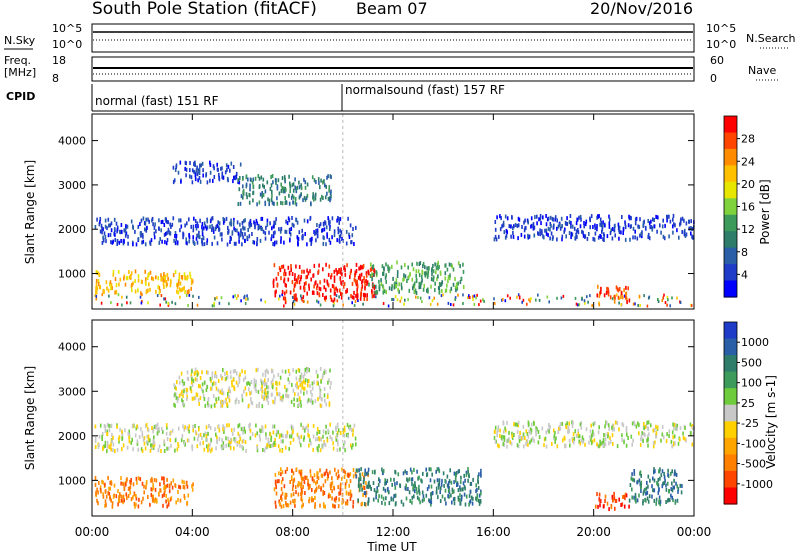 The image size is (800, 554). I want to click on power-y-tick-label: 4000, so click(72, 141).